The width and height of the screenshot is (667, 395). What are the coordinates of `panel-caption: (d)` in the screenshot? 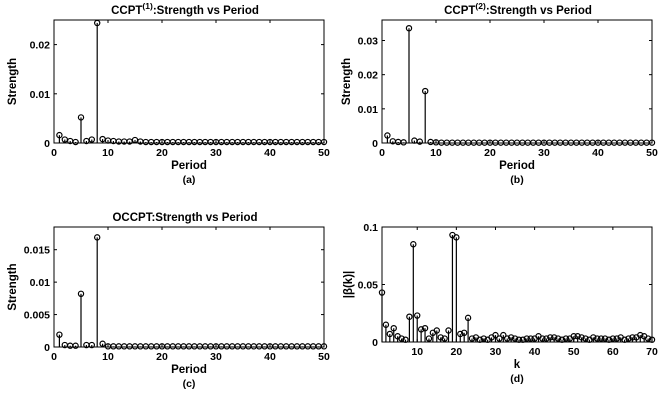 It's located at (516, 379).